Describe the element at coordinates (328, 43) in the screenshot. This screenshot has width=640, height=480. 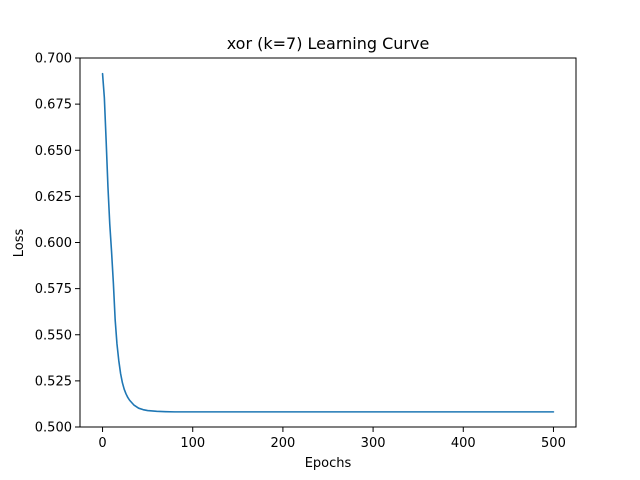
I see `chart-title: xor (k=7) Learning Curve` at that location.